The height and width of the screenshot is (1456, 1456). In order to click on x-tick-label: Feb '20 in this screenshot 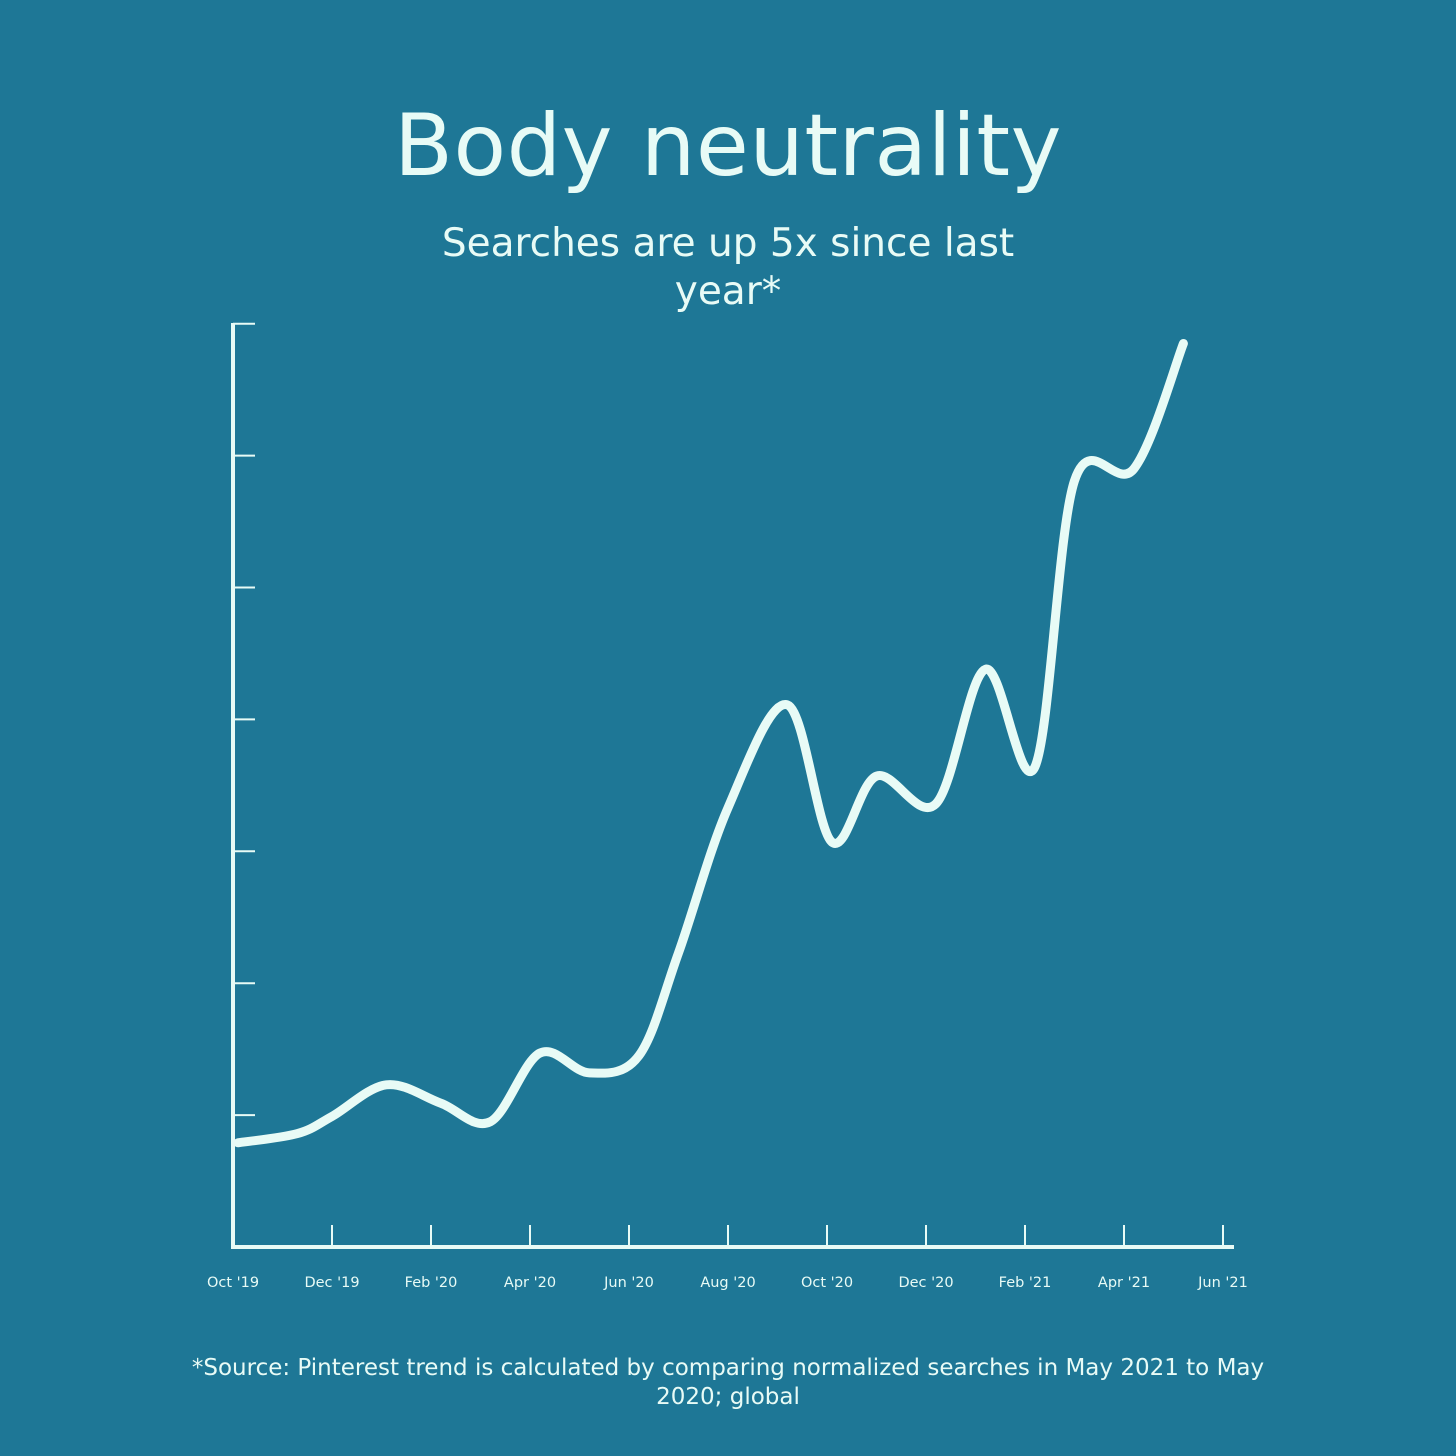, I will do `click(431, 1283)`.